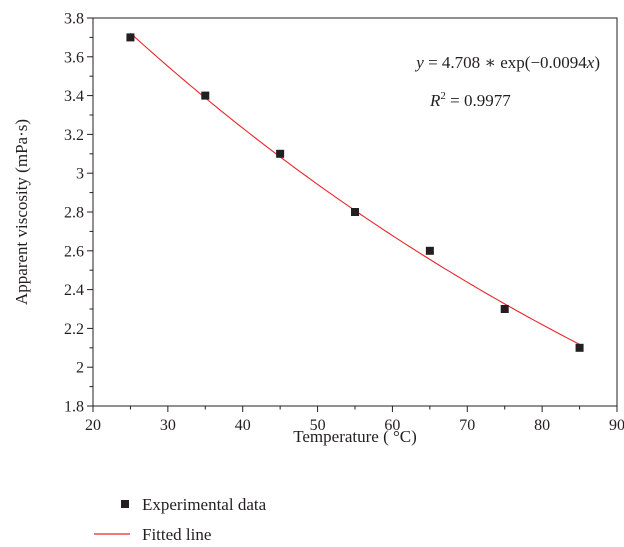  Describe the element at coordinates (443, 96) in the screenshot. I see `r-squared-superscript: 2` at that location.